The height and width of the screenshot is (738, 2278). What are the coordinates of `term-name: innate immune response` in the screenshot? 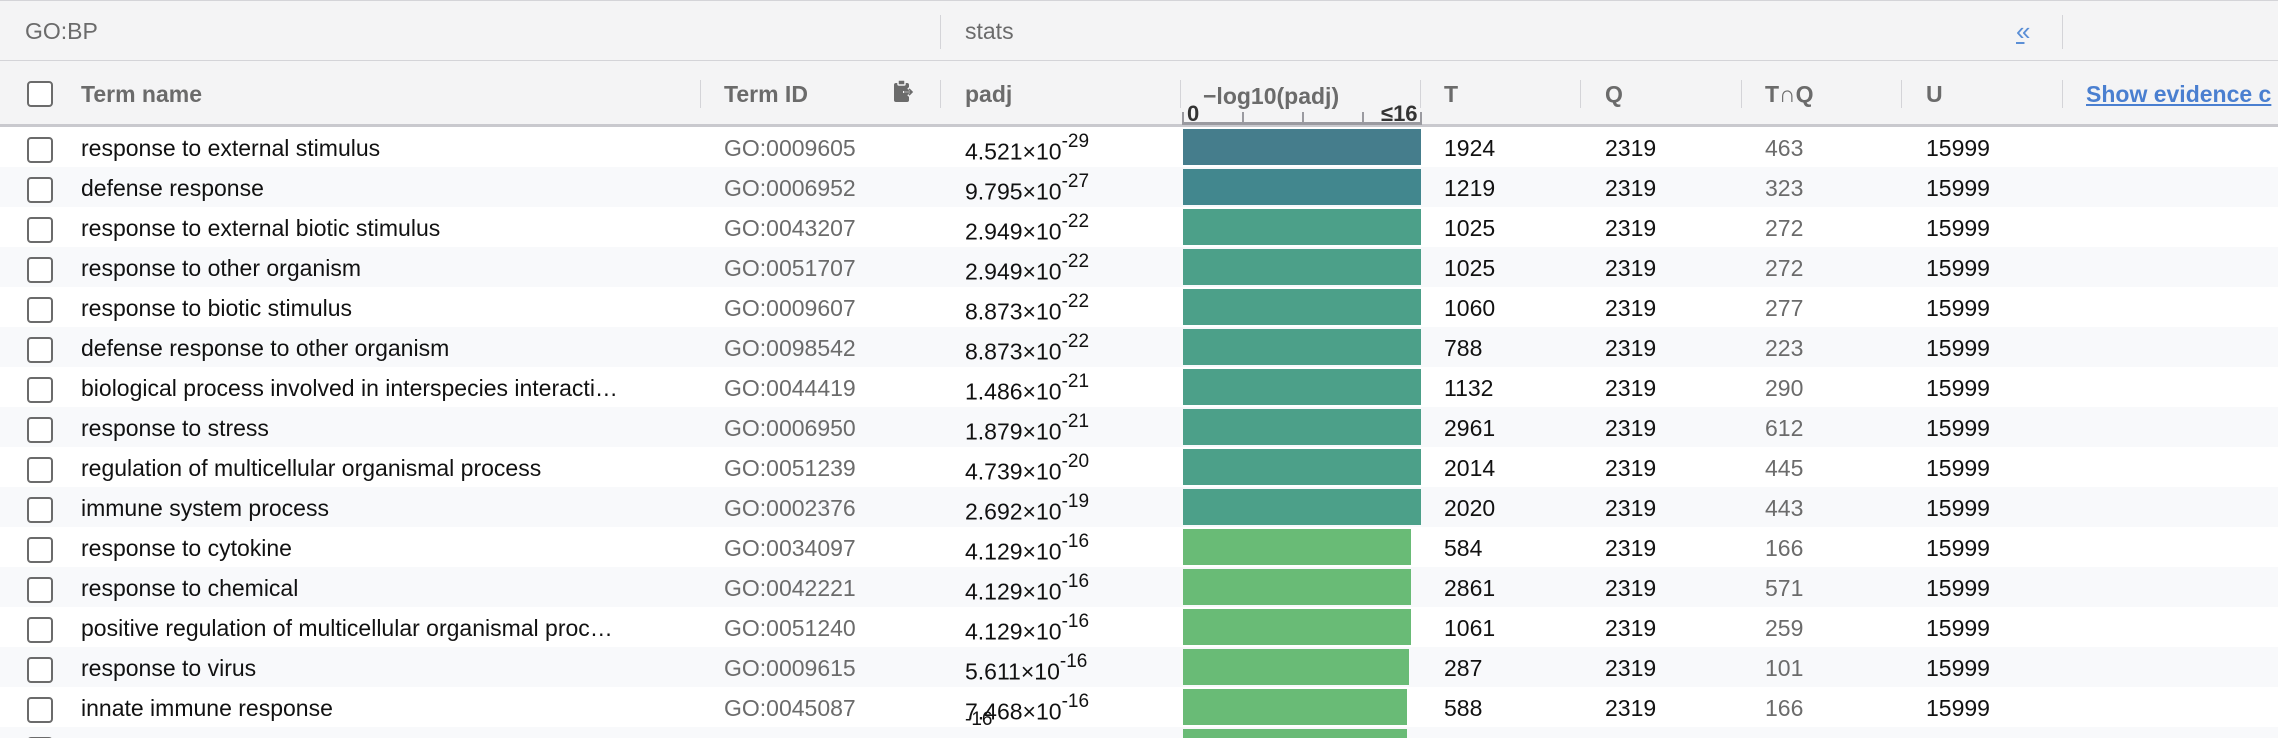 It's located at (207, 708).